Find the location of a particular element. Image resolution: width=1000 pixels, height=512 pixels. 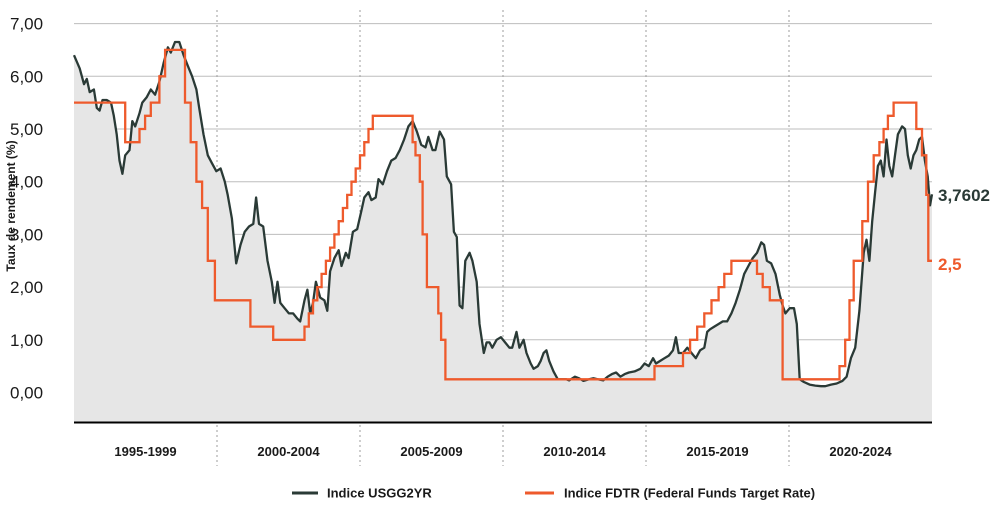

x-period-label: 1995-1999 is located at coordinates (145, 451).